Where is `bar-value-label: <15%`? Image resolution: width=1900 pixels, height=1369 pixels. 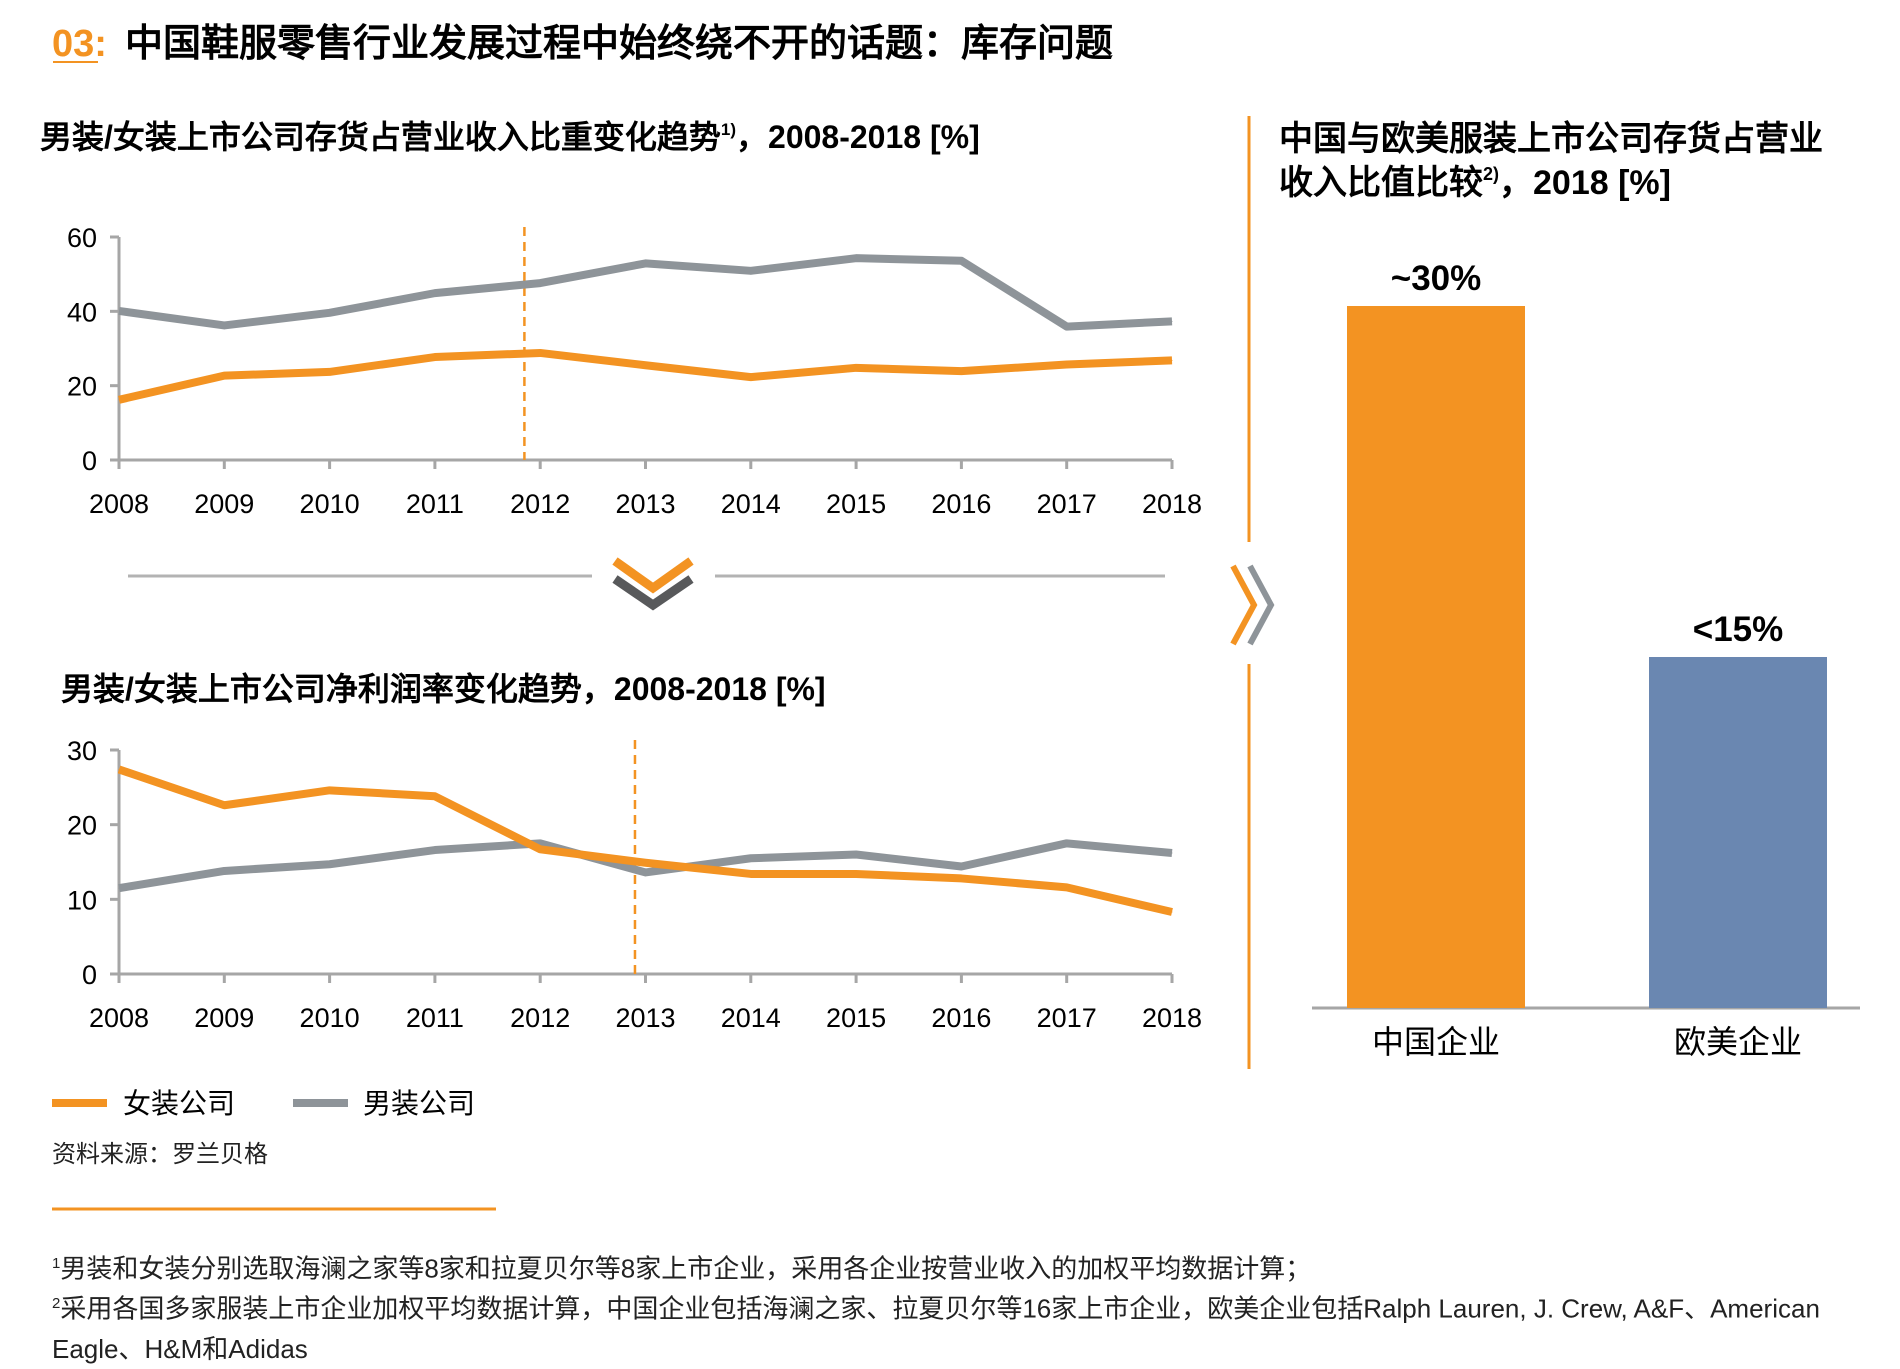 bar-value-label: <15% is located at coordinates (1738, 629).